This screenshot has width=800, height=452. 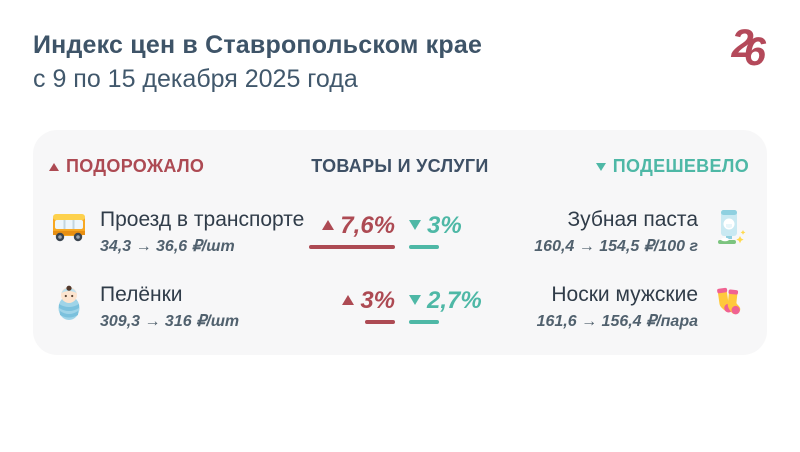 I want to click on item-name: Проезд в транспорте, so click(x=202, y=219).